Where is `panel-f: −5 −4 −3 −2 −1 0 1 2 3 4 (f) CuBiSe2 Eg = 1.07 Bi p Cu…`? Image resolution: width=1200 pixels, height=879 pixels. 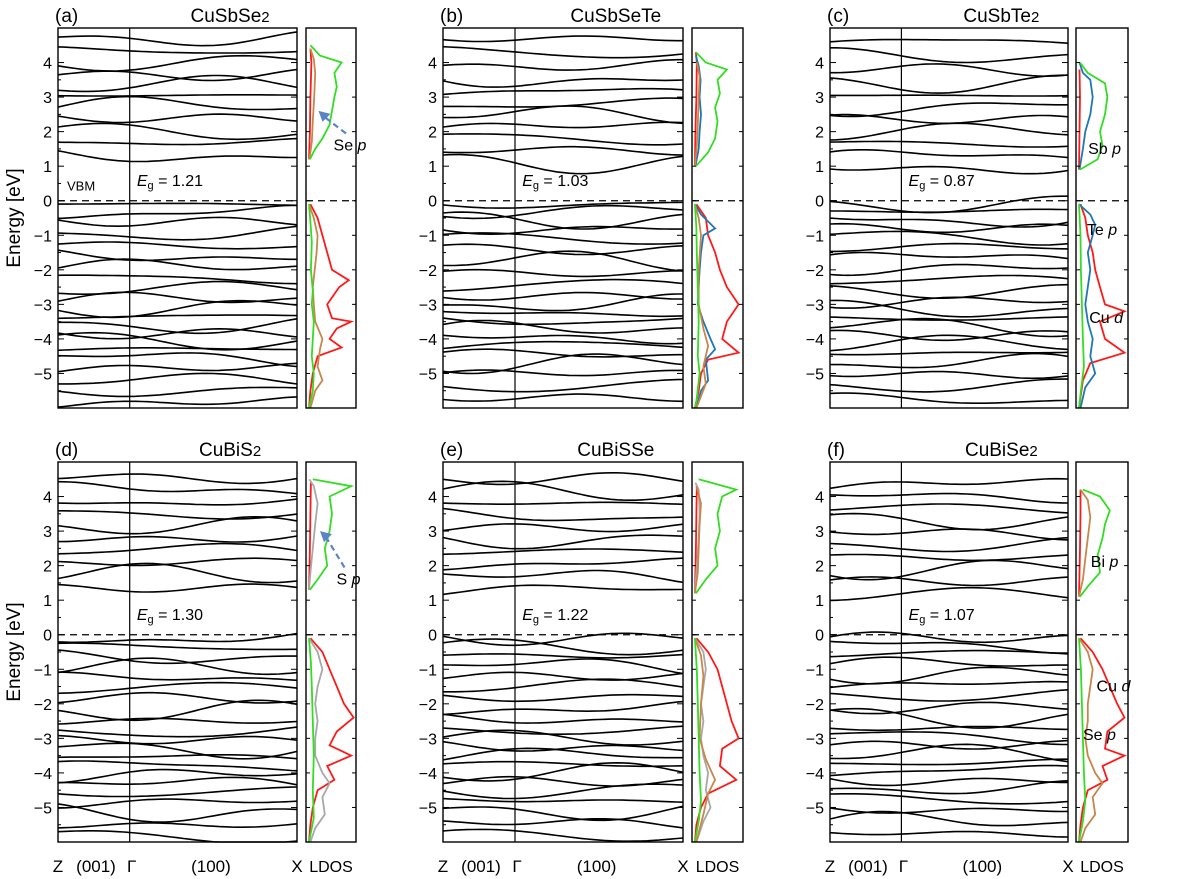 panel-f: −5 −4 −3 −2 −1 0 1 2 3 4 (f) CuBiSe2 Eg = 1.07 Bi p Cu… is located at coordinates (969, 658).